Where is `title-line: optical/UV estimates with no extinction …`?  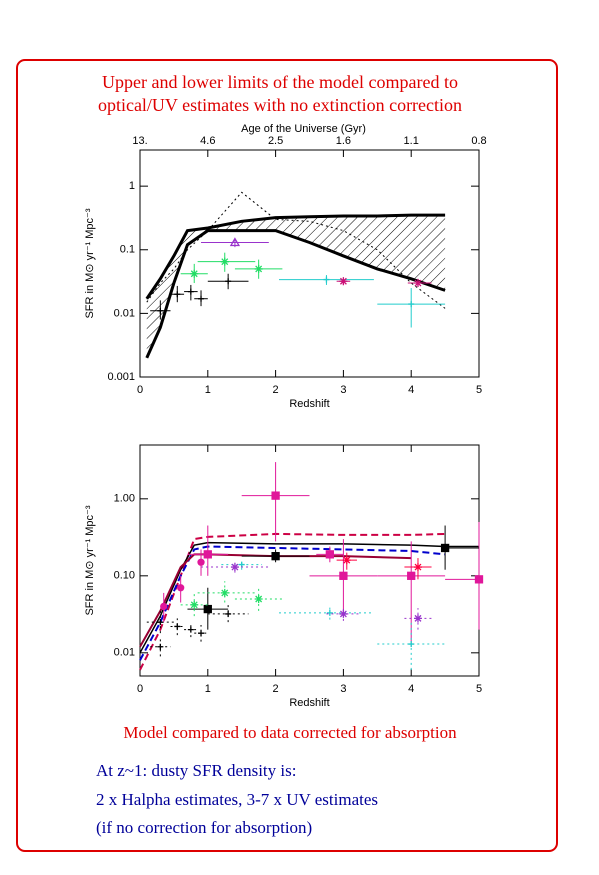 title-line: optical/UV estimates with no extinction … is located at coordinates (280, 105).